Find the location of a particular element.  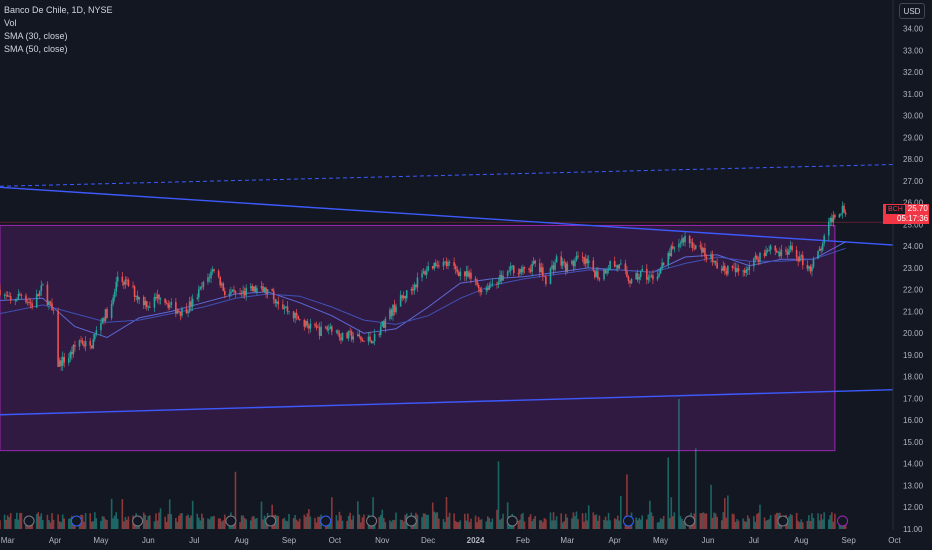

event-markers is located at coordinates (436, 521).